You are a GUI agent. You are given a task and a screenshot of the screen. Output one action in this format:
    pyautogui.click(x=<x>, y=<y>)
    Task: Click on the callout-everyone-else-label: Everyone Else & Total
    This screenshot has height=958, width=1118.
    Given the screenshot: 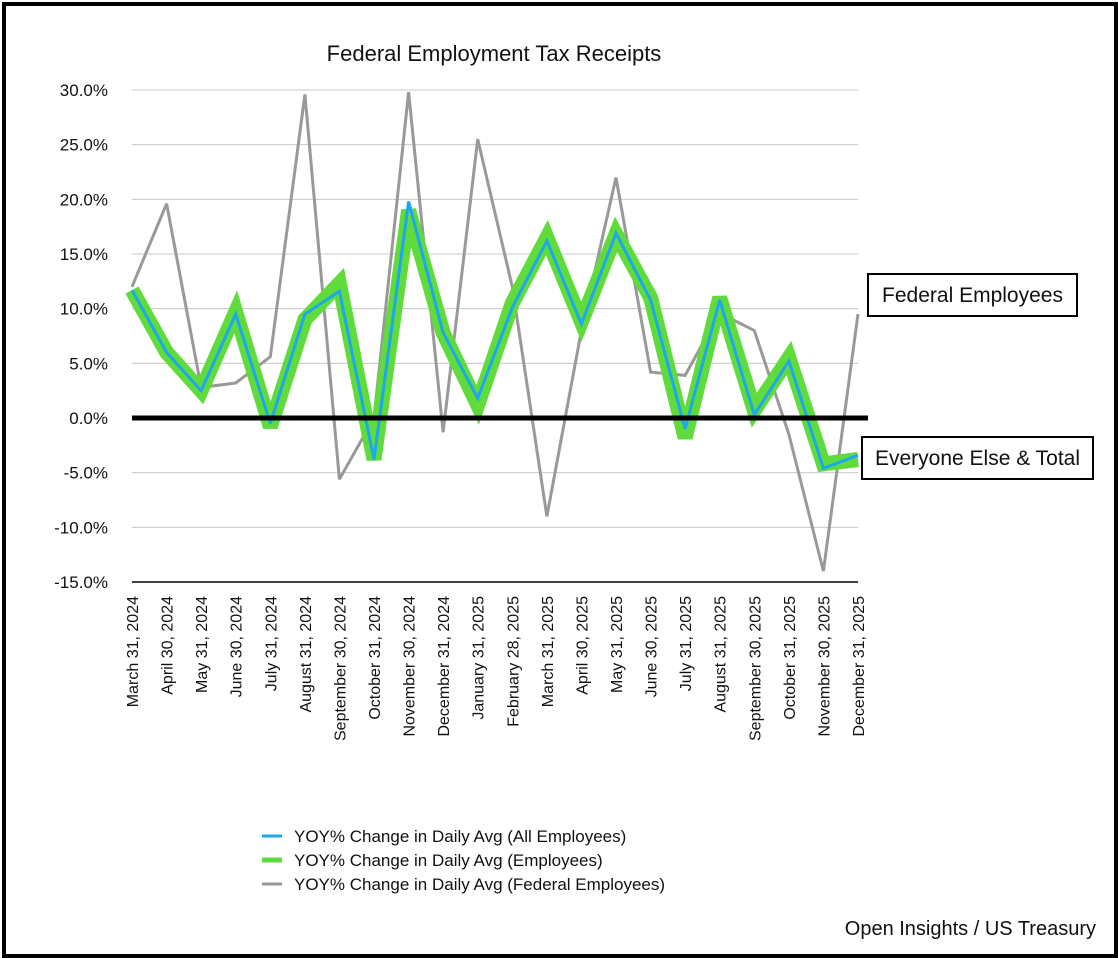 What is the action you would take?
    pyautogui.click(x=977, y=458)
    